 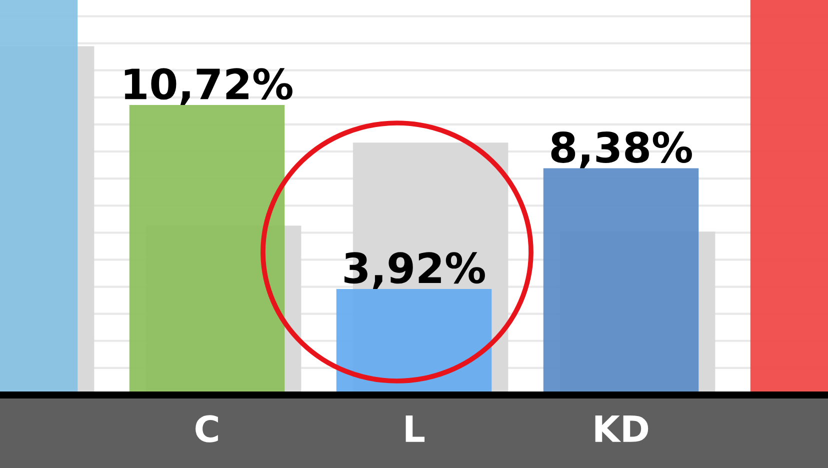 What do you see at coordinates (415, 429) in the screenshot?
I see `x-tick-label: L` at bounding box center [415, 429].